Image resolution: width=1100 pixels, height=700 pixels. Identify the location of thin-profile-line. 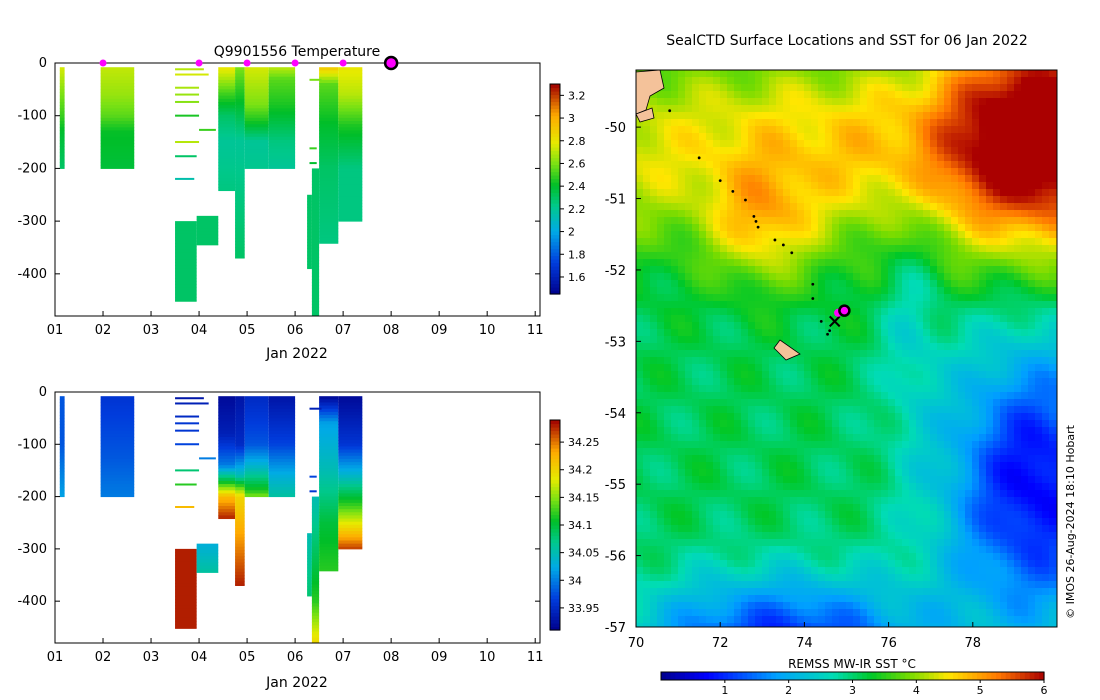
(313, 148).